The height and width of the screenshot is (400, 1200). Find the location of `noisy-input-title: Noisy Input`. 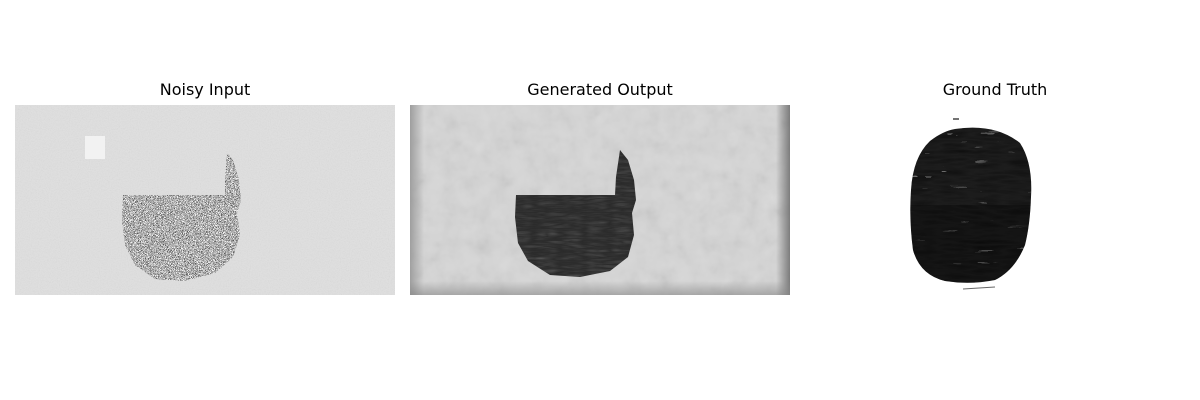

noisy-input-title: Noisy Input is located at coordinates (205, 89).